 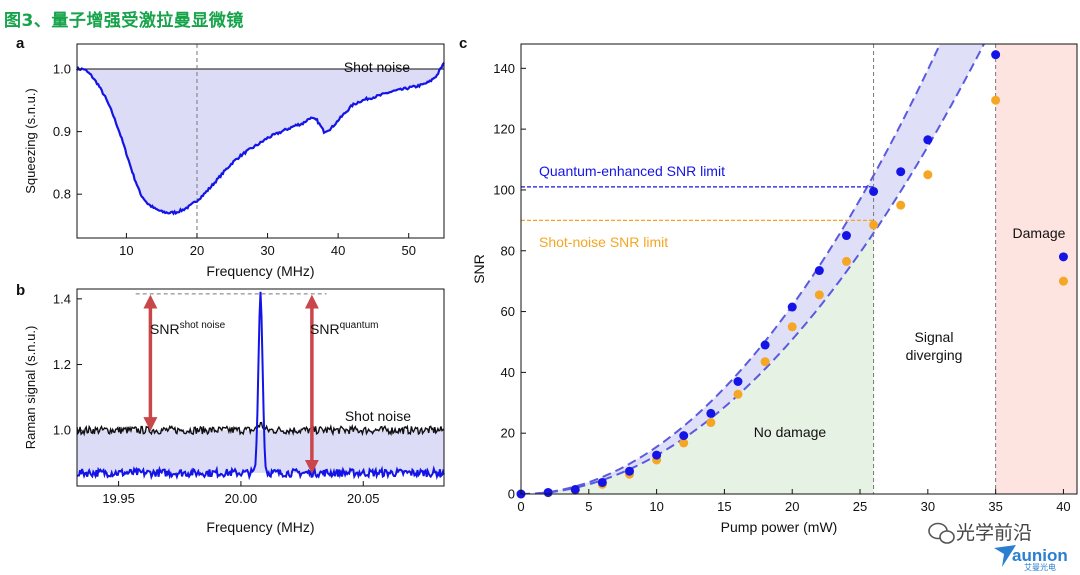 I want to click on panel-b-shot-noise-trace, so click(x=260, y=429).